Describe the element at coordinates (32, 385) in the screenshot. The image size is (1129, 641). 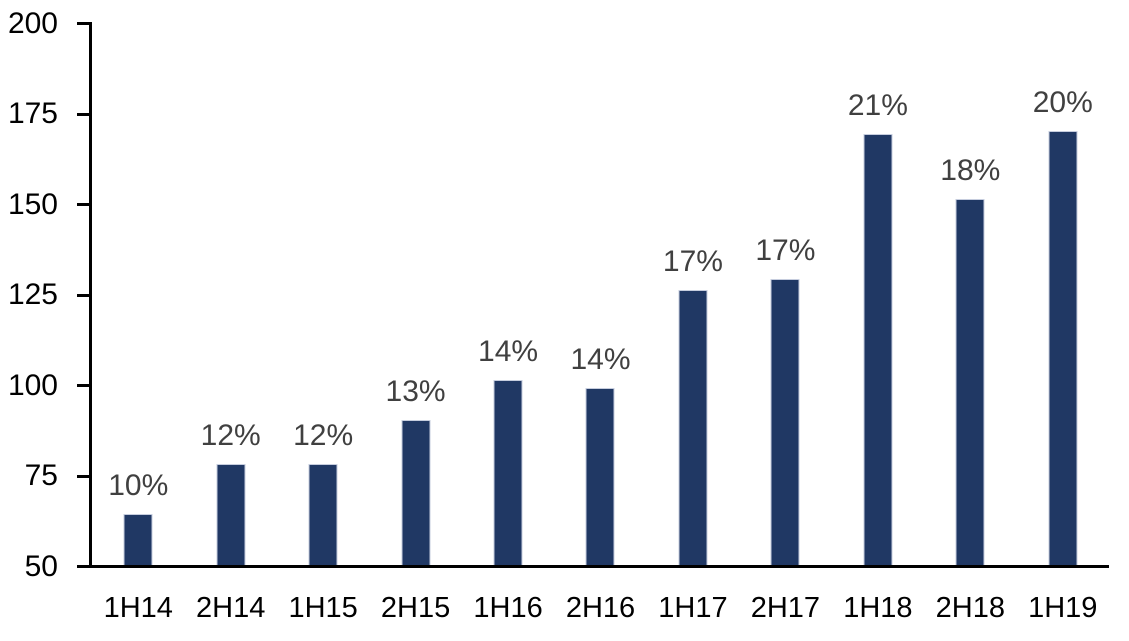
I see `y-axis-tick-label: 100` at that location.